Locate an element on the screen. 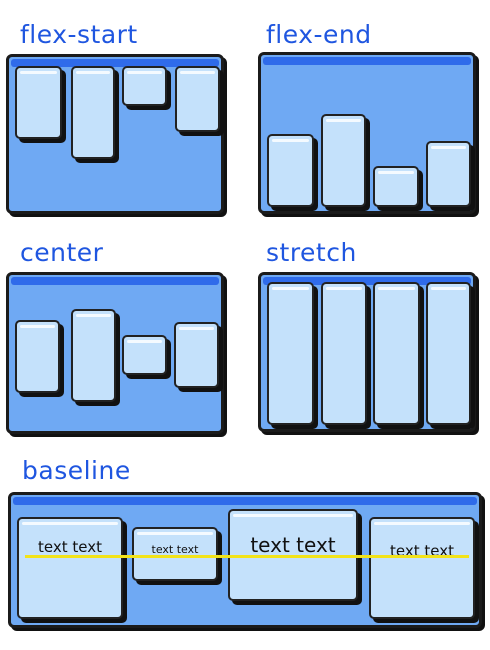 The height and width of the screenshot is (650, 490). center-title: center is located at coordinates (62, 252).